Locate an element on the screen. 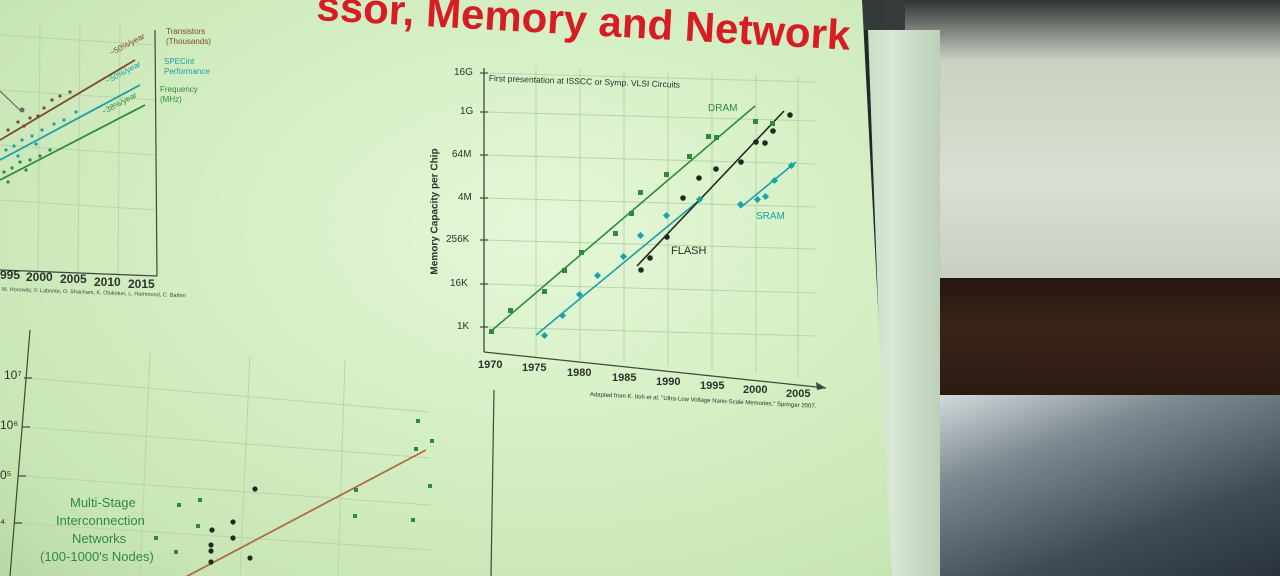  memory-x-tick: 1995 is located at coordinates (712, 386).